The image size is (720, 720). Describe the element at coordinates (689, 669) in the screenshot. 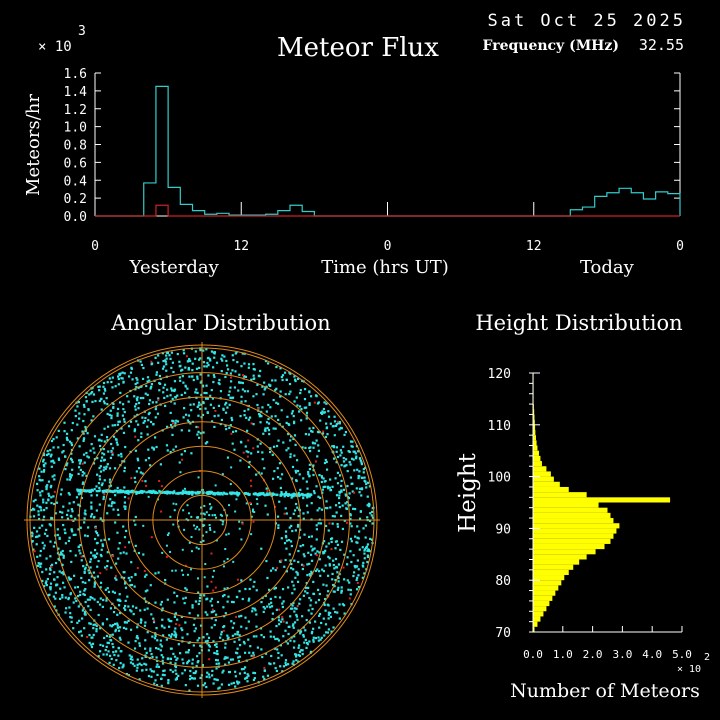

I see `height-x-multiplier: × 10` at that location.